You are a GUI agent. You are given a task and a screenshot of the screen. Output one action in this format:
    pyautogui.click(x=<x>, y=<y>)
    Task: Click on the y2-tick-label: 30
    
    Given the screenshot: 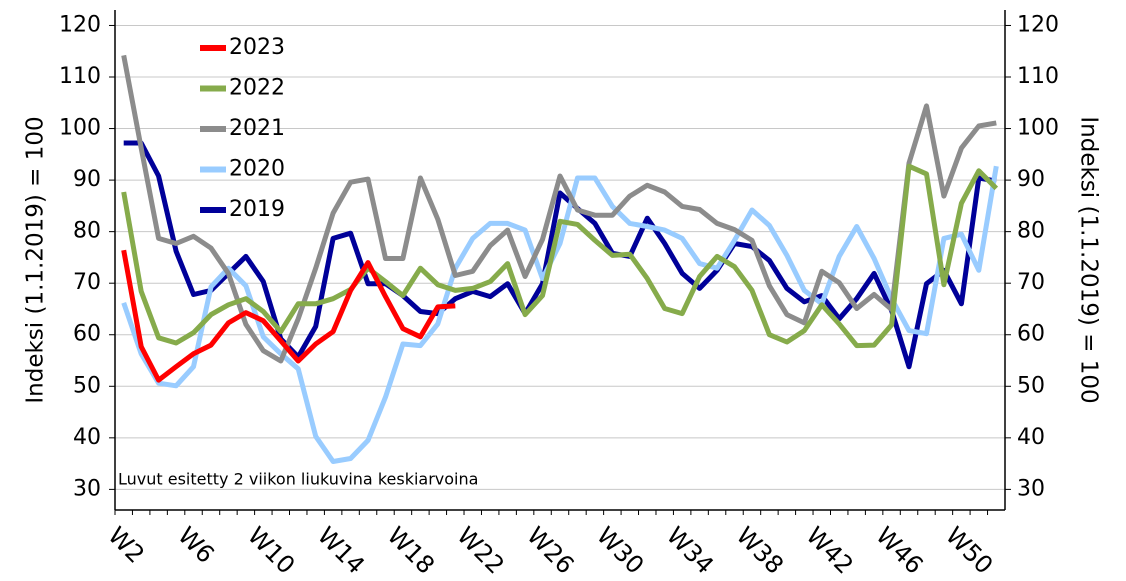 What is the action you would take?
    pyautogui.click(x=1031, y=488)
    